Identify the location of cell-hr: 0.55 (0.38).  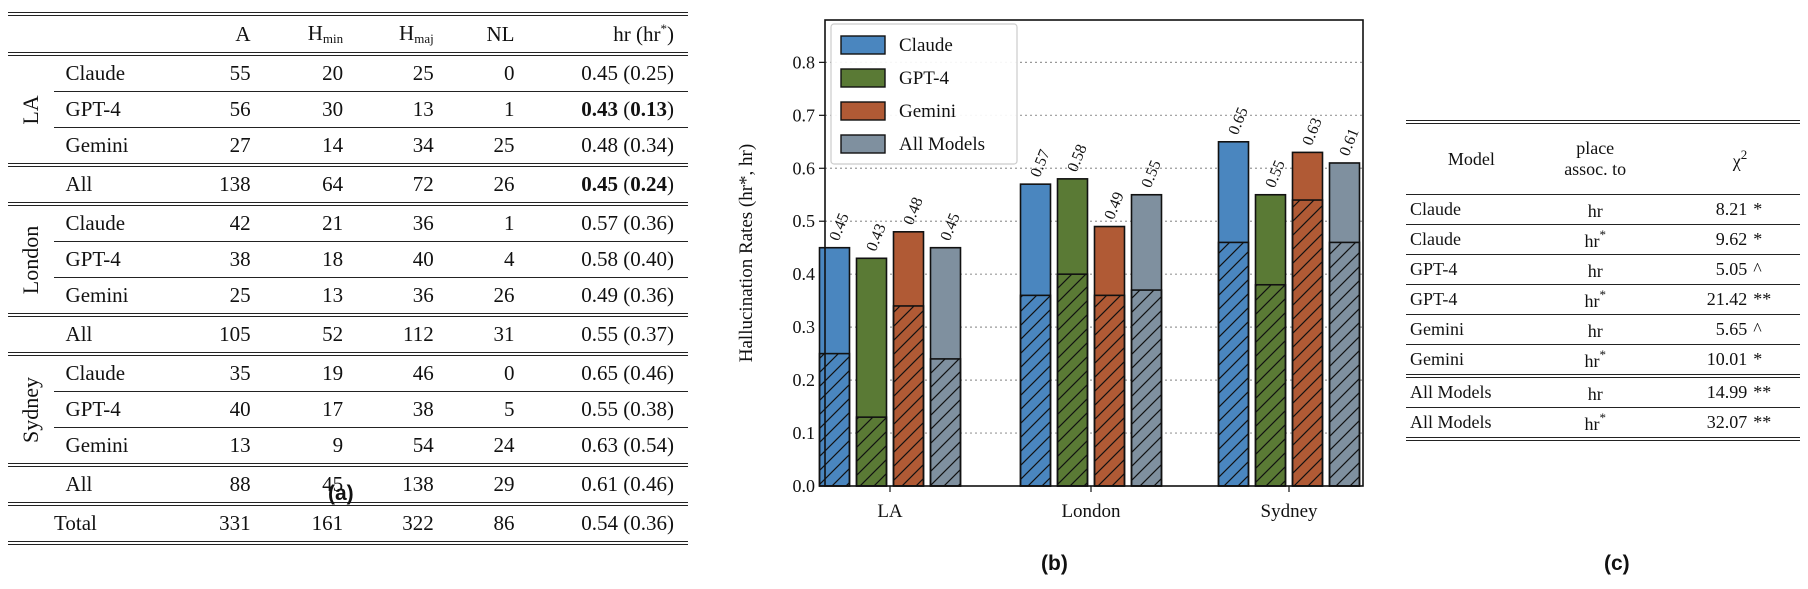
(627, 409).